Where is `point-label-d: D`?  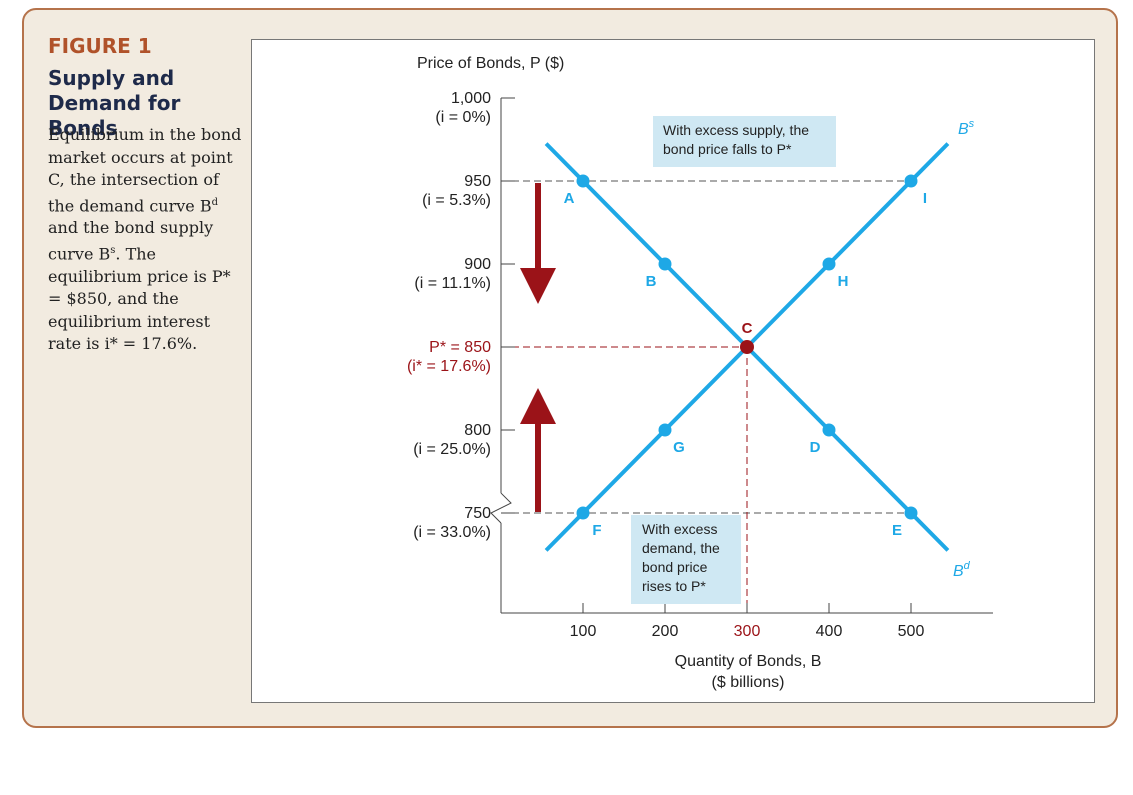 point-label-d: D is located at coordinates (815, 447).